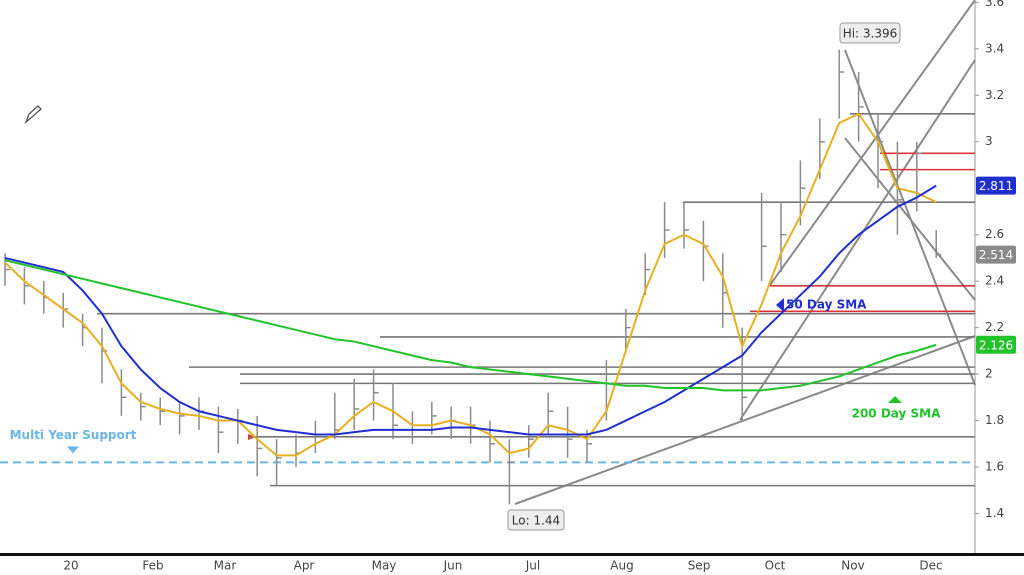 The image size is (1024, 575). I want to click on sma-label: 50 Day SMA, so click(826, 305).